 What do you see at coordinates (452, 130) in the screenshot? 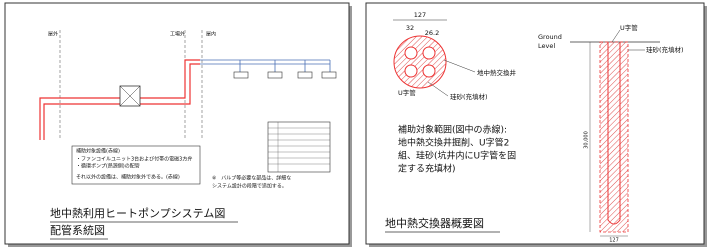
I see `scope-text: 補助対象範囲(図中の赤線):` at bounding box center [452, 130].